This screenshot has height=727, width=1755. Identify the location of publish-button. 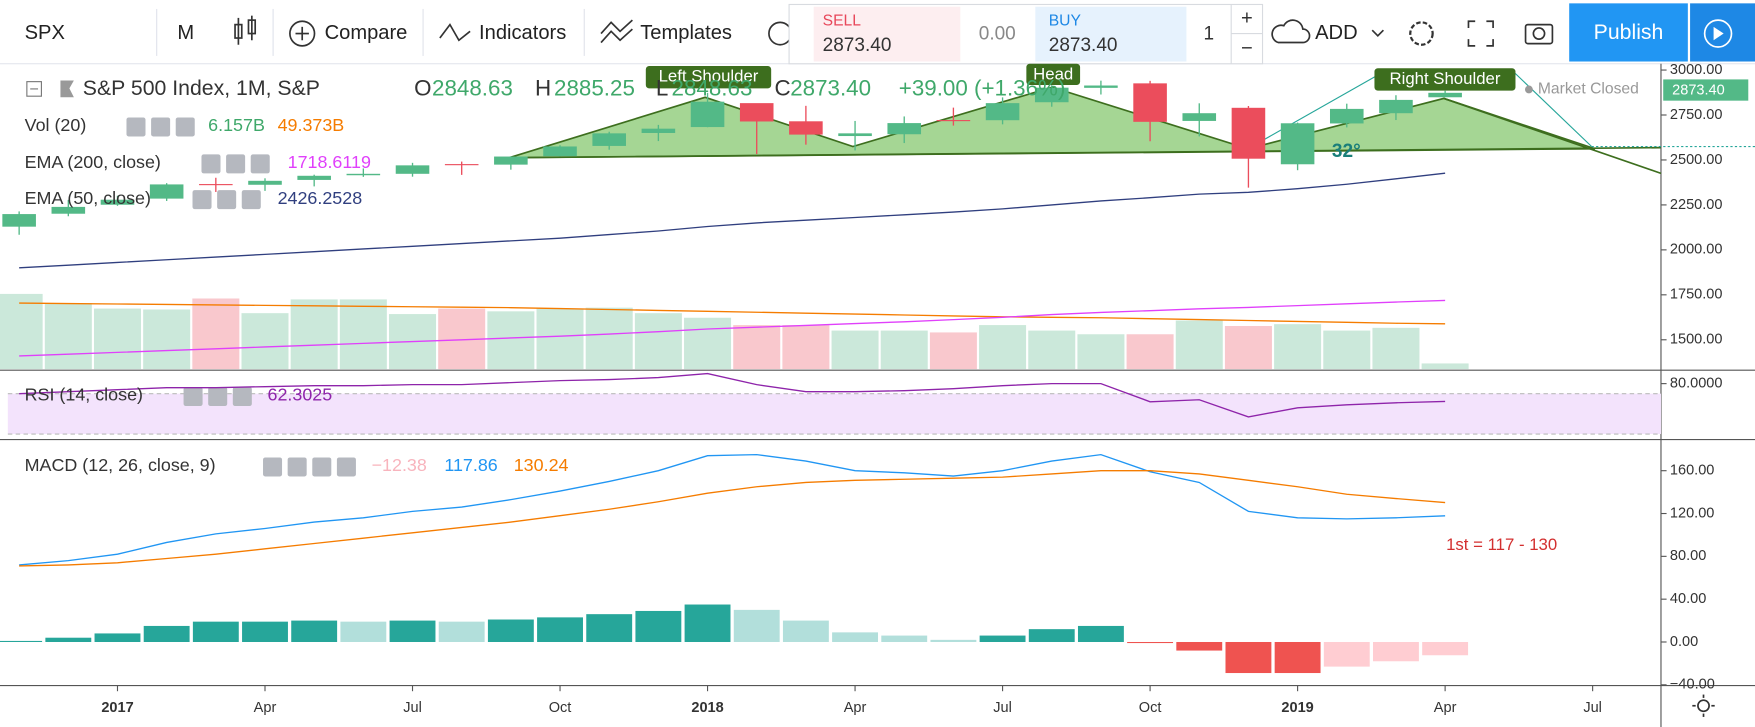
(1628, 32).